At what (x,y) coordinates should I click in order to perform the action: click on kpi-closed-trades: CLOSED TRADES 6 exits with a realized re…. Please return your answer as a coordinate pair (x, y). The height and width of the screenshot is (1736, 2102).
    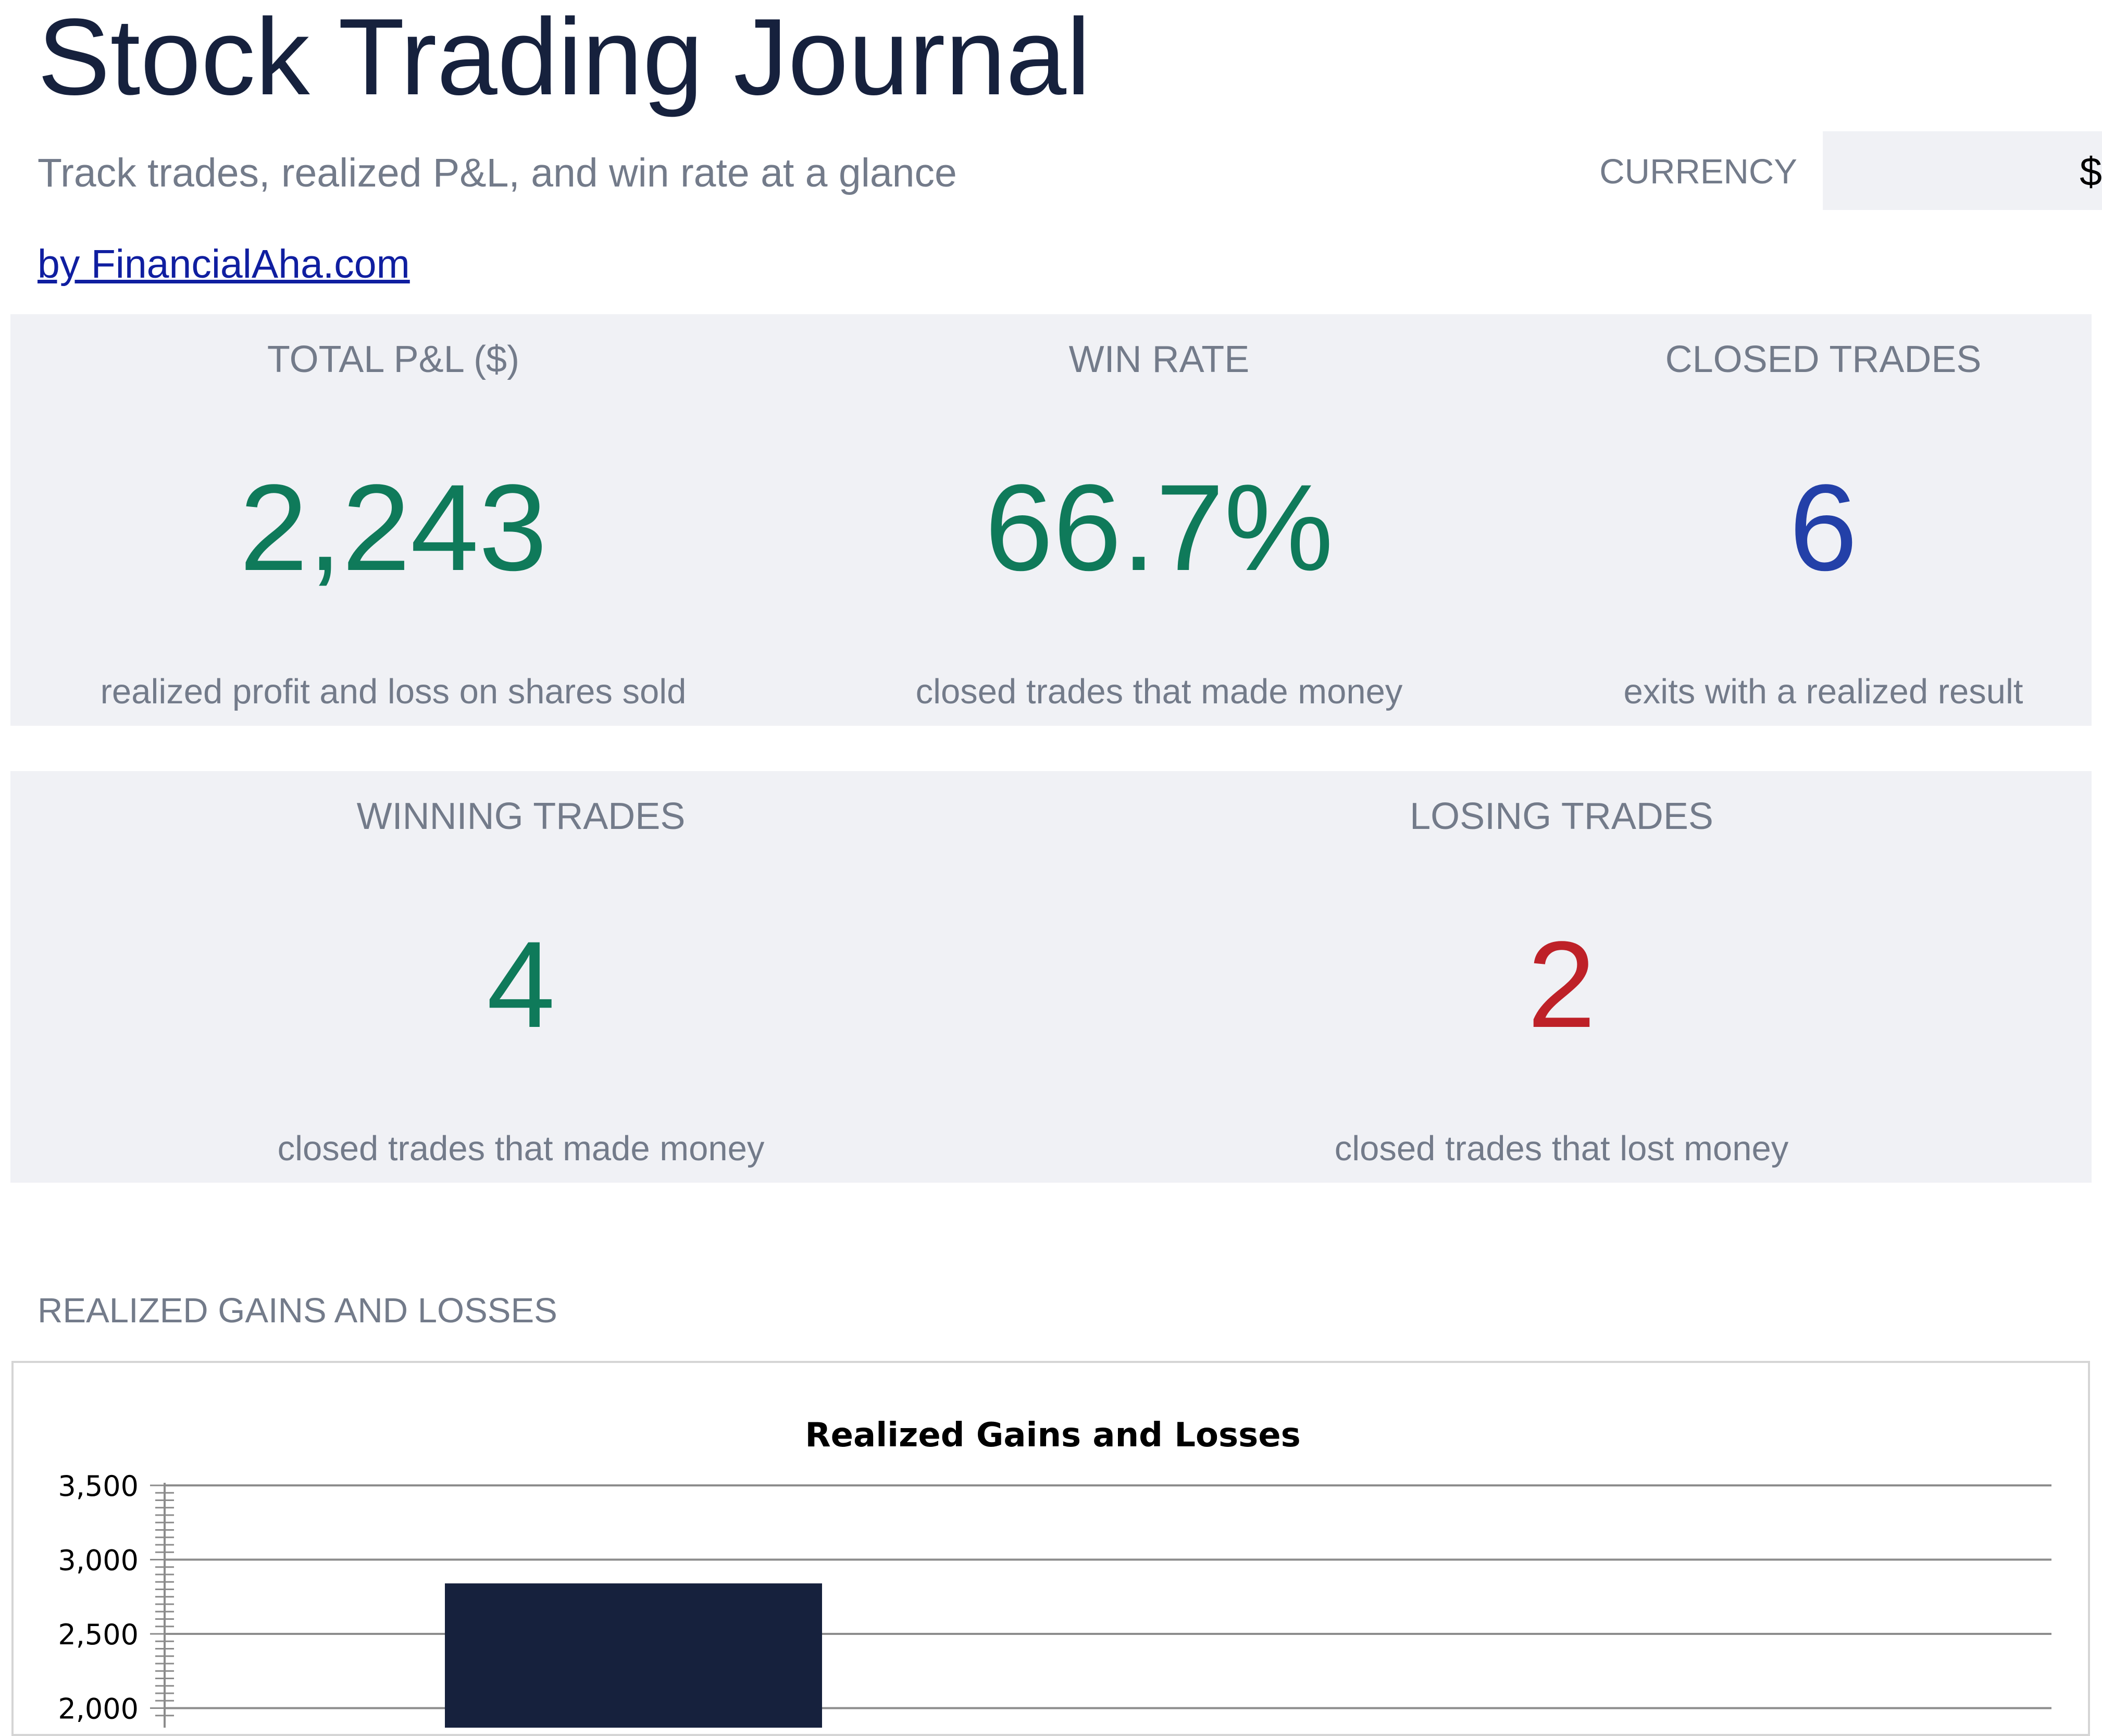
    Looking at the image, I should click on (1824, 520).